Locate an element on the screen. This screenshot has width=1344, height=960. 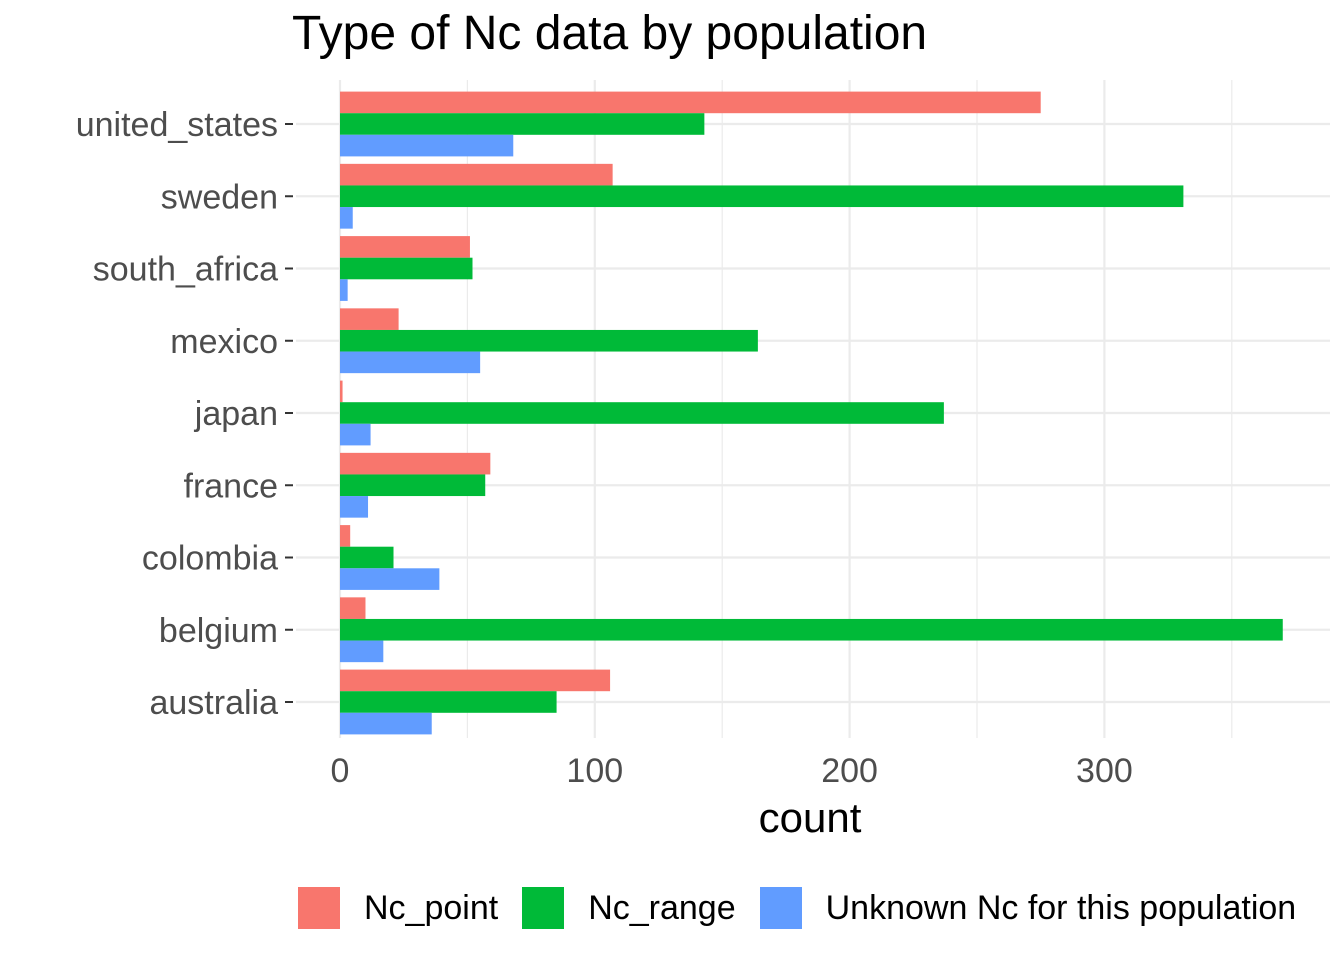
bar-belgium-nc_range is located at coordinates (811, 629).